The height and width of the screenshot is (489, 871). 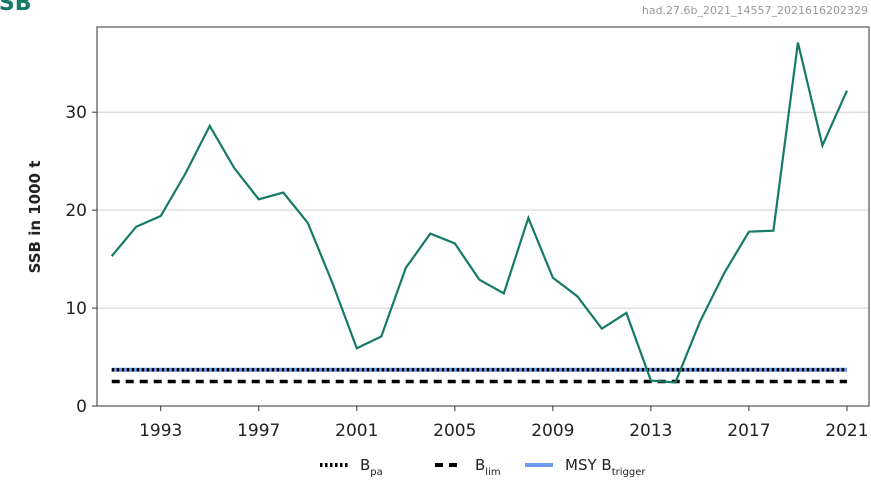 I want to click on x-tick-label: 2001, so click(x=356, y=431).